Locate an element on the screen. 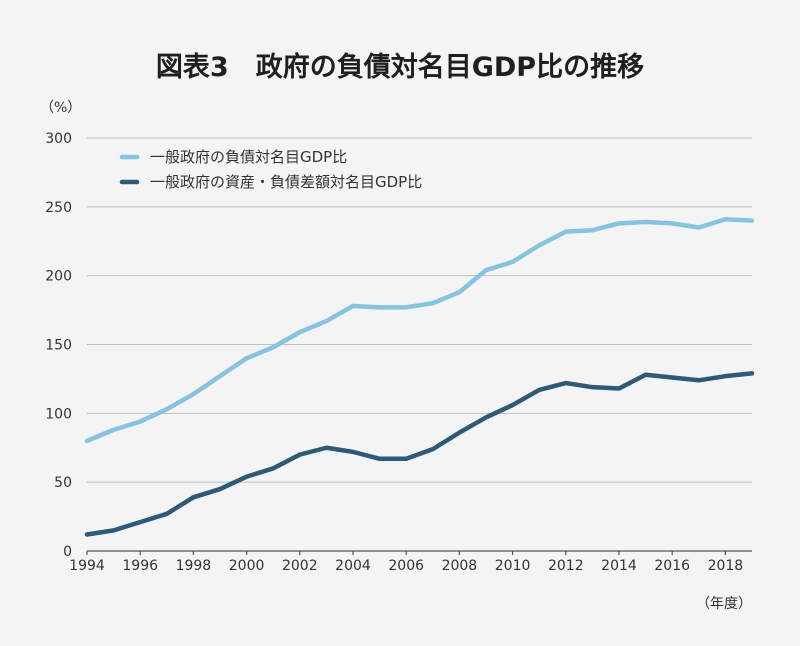  x-tick-label: 1994 is located at coordinates (87, 566).